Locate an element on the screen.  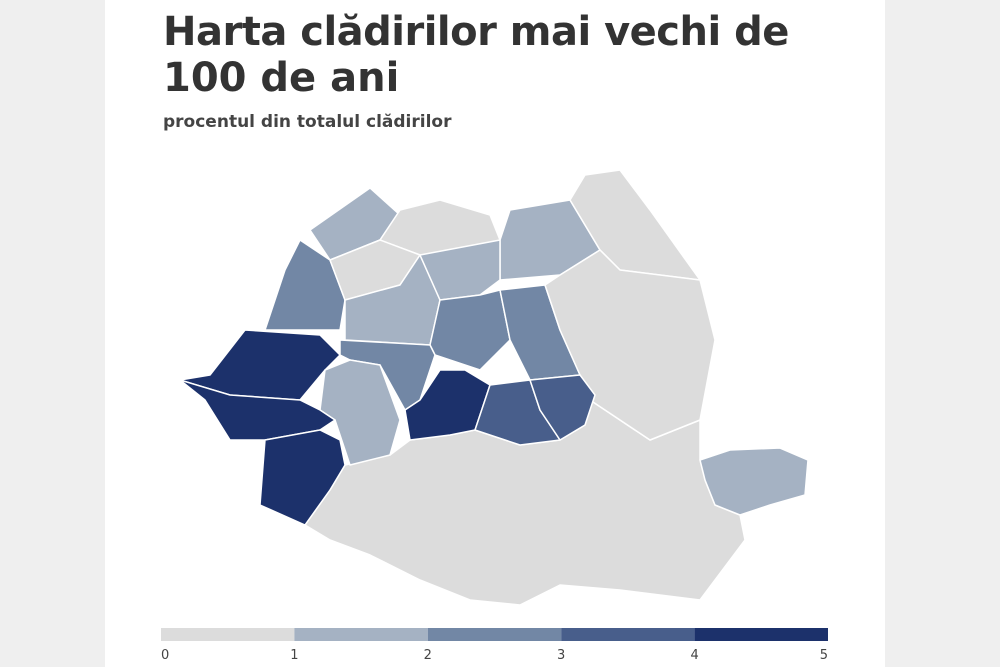
legend-tick-label: 2 is located at coordinates (428, 655).